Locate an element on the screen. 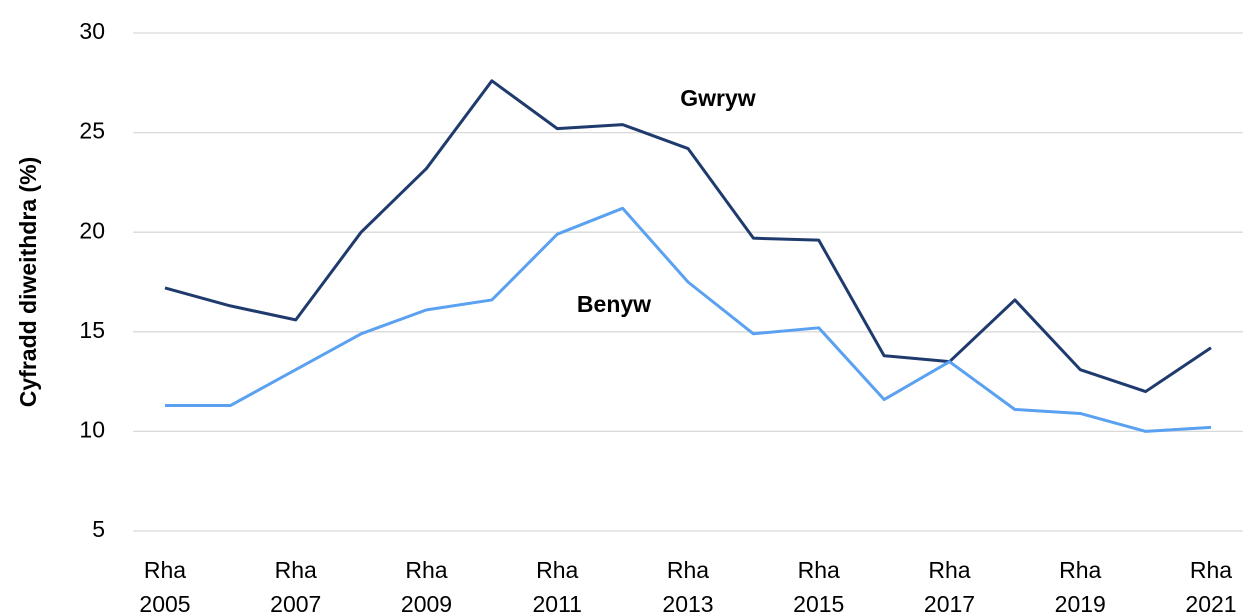 The image size is (1248, 616). x-tick-label: Rha 2017 is located at coordinates (949, 586).